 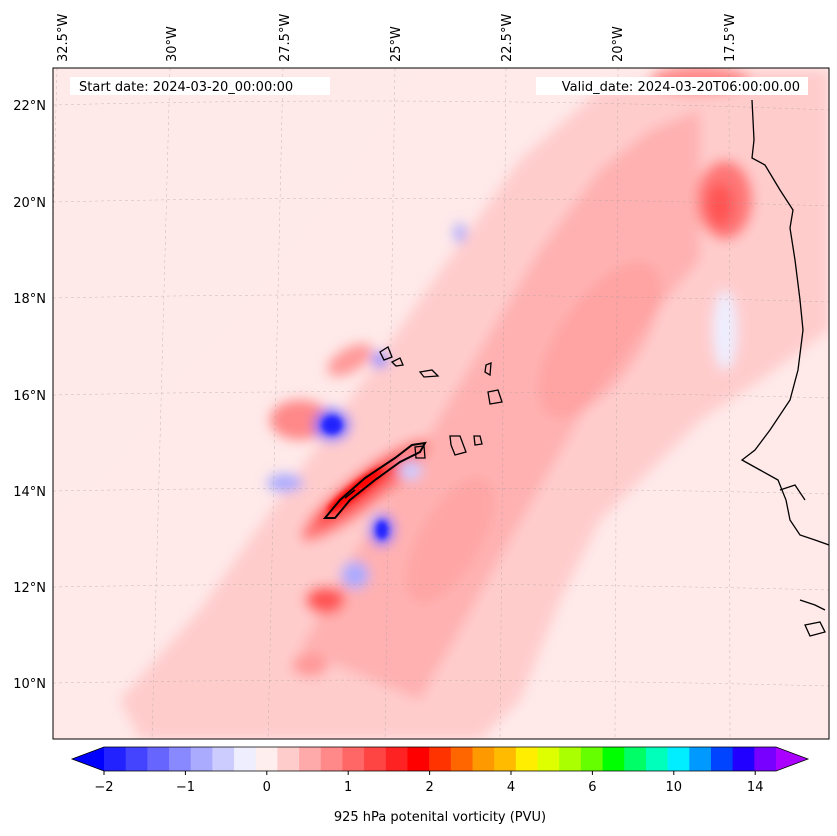 What do you see at coordinates (63, 38) in the screenshot?
I see `lon-label-32-5w: 32.5°W` at bounding box center [63, 38].